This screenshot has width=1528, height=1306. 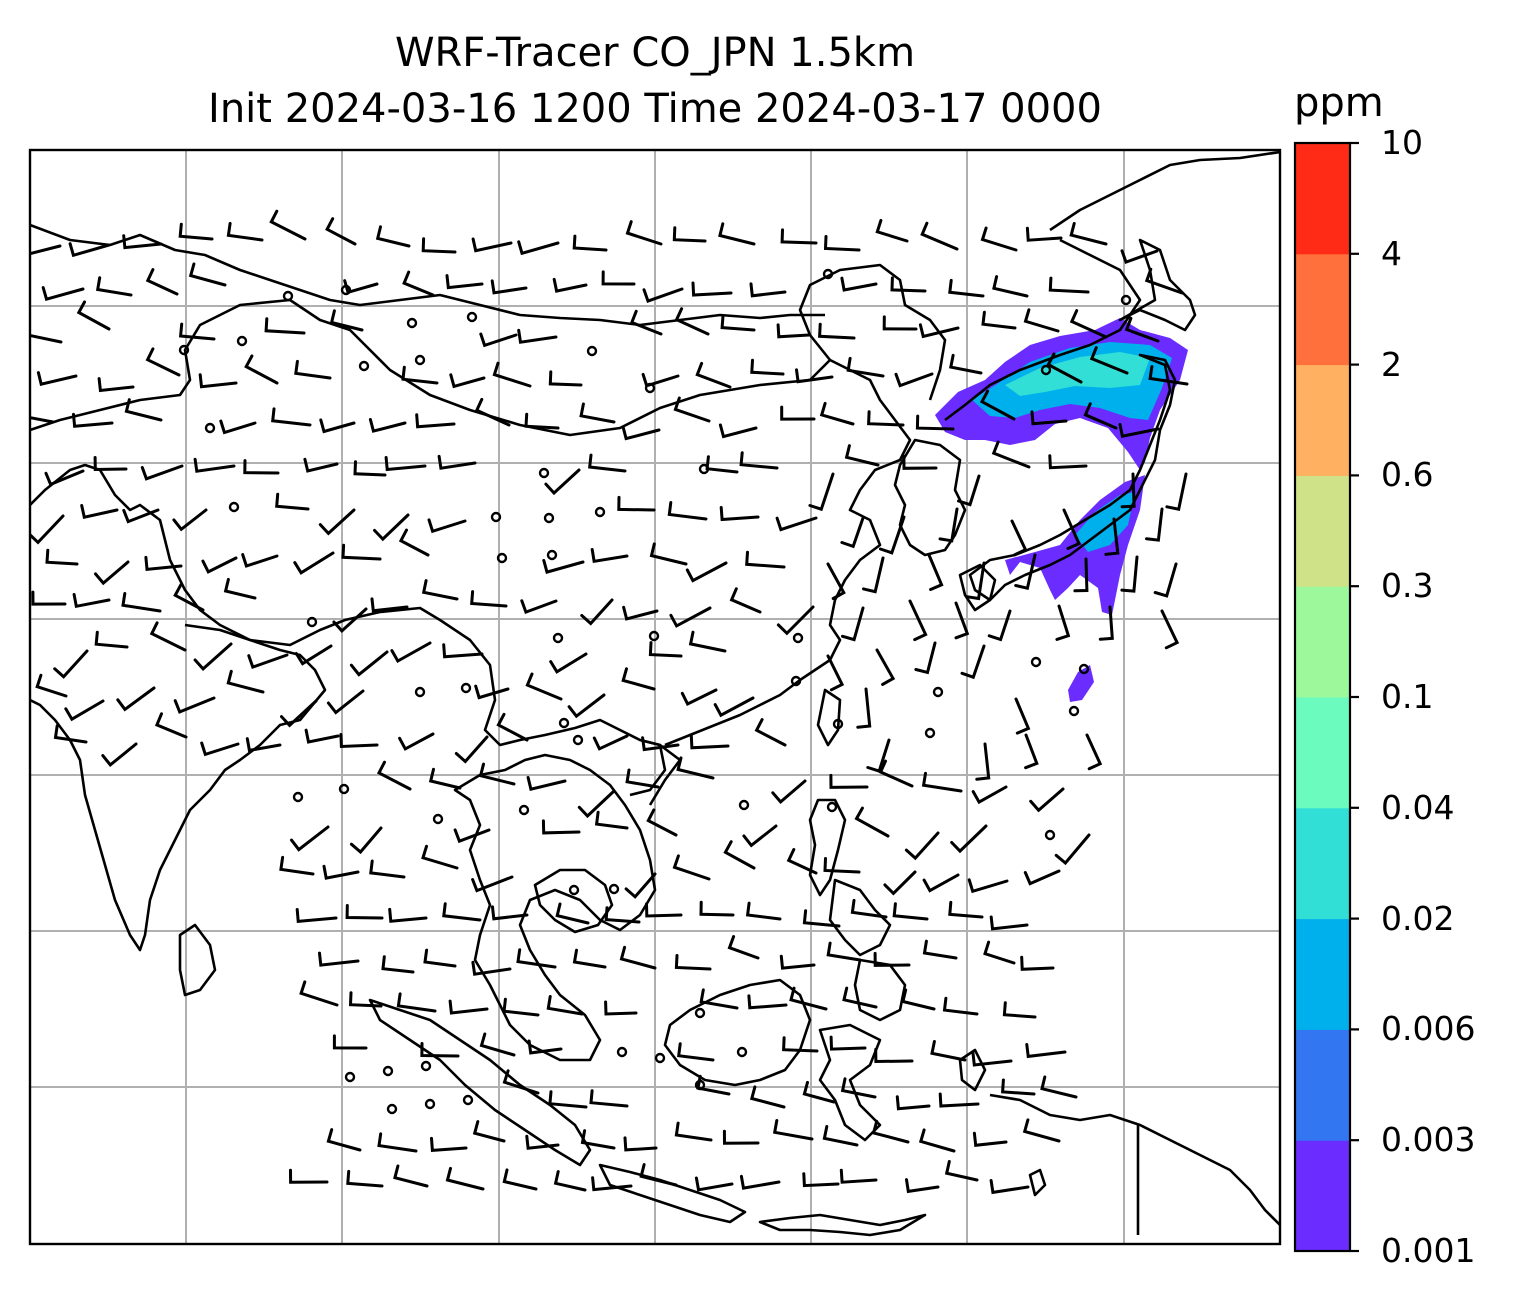 What do you see at coordinates (1164, 191) in the screenshot?
I see `coast-russia-east` at bounding box center [1164, 191].